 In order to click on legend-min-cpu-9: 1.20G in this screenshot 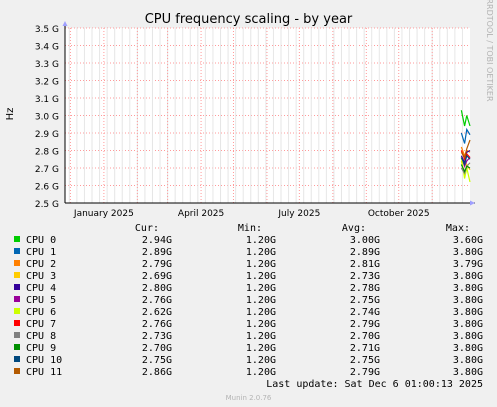, I will do `click(261, 348)`.